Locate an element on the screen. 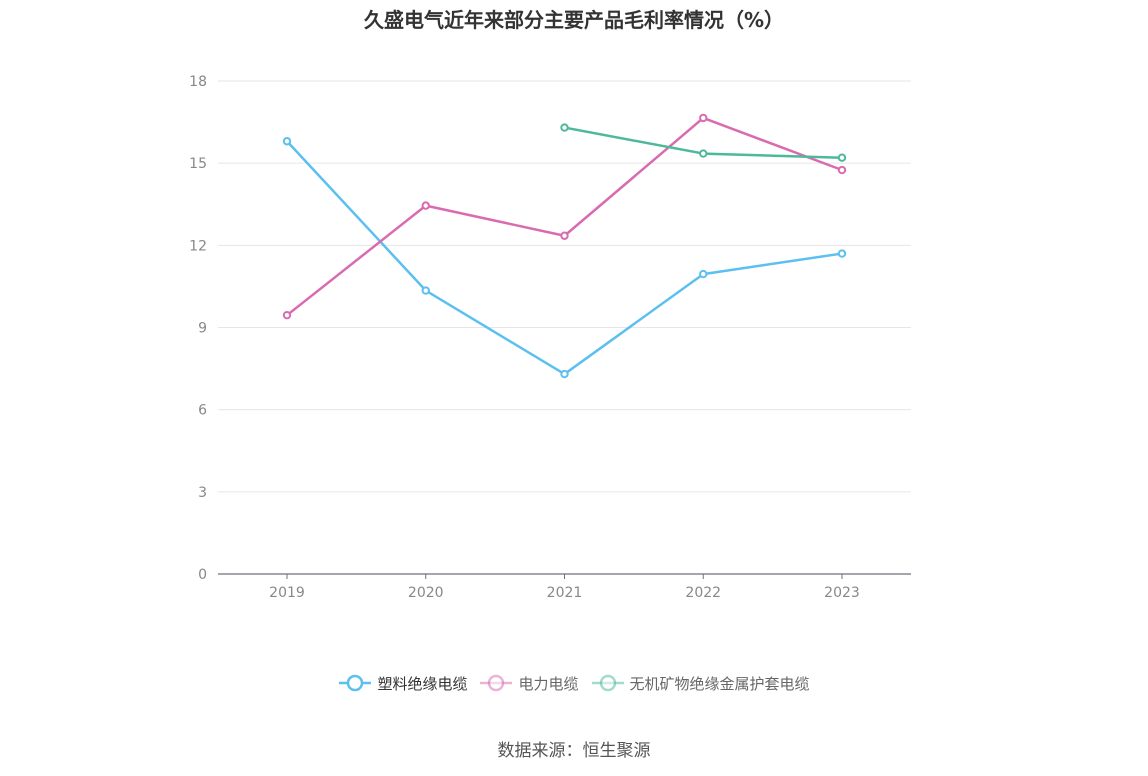 The image size is (1148, 776). x-tick-label: 2021 is located at coordinates (565, 593).